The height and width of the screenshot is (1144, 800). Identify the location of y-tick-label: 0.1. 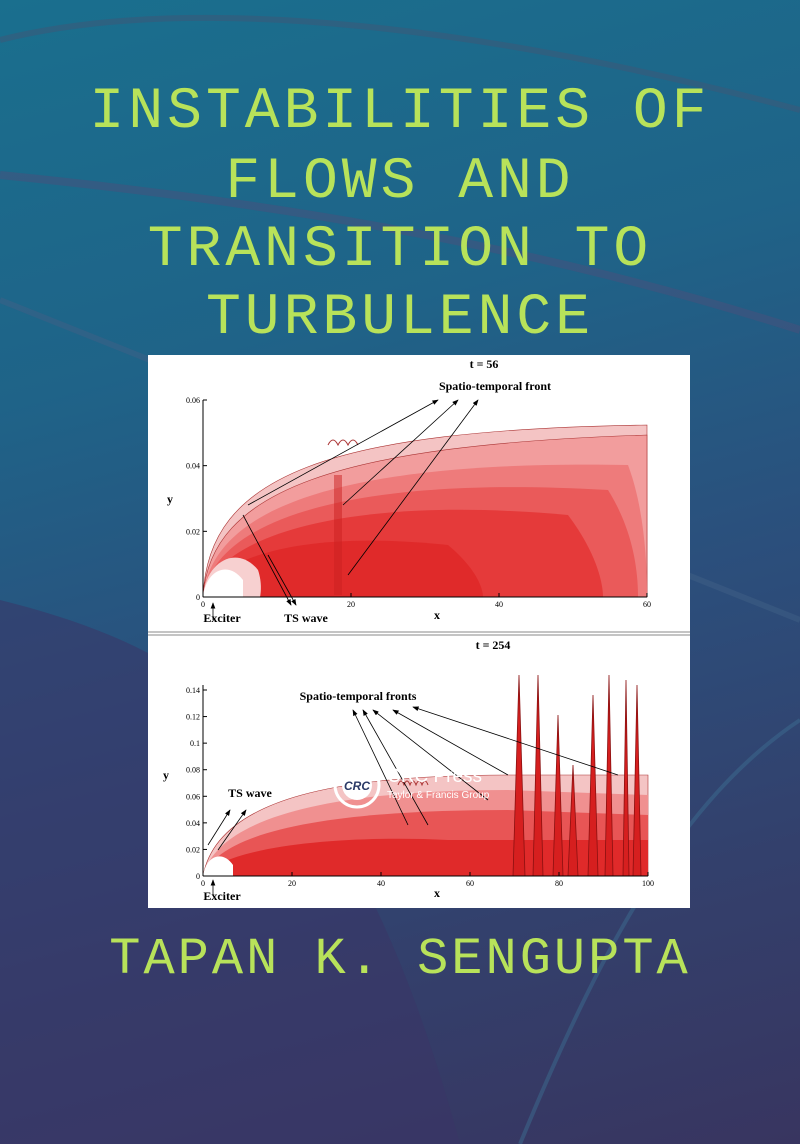
(195, 743).